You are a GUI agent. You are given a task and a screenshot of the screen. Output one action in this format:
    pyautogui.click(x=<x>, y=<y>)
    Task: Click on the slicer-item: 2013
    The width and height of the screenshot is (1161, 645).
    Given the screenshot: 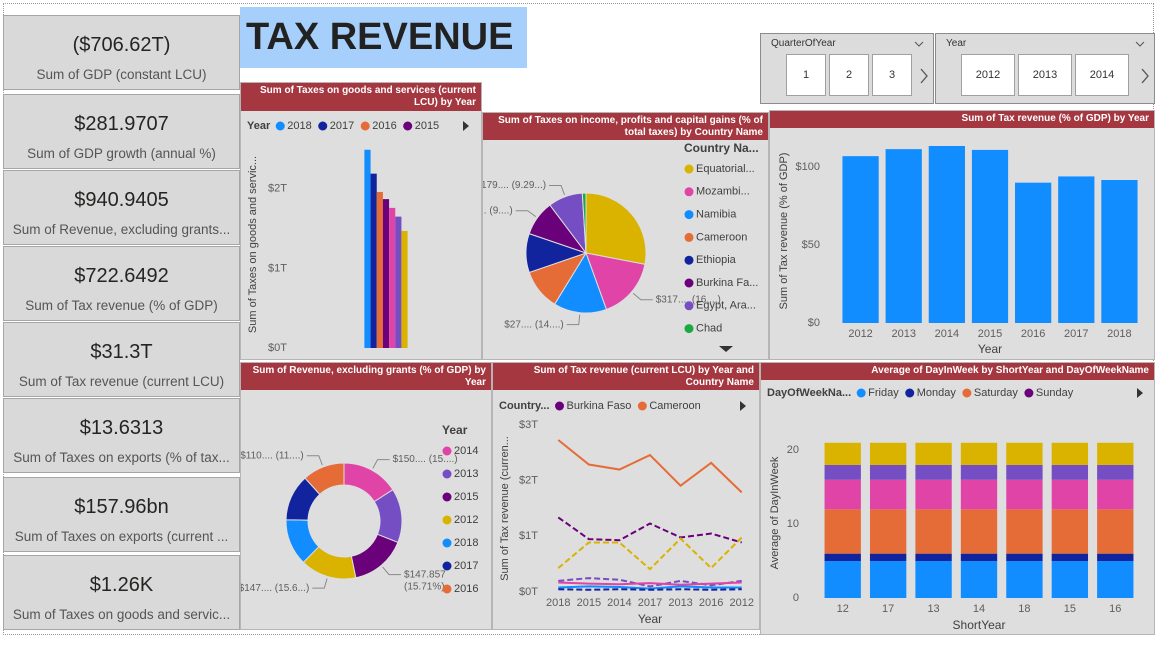 What is the action you would take?
    pyautogui.click(x=1045, y=75)
    